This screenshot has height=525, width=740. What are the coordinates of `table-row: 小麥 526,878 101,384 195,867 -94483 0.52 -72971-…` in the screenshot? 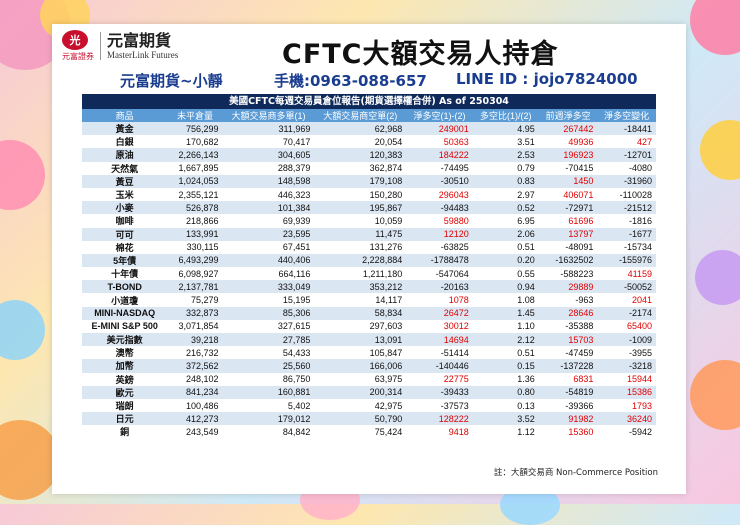 It's located at (369, 208).